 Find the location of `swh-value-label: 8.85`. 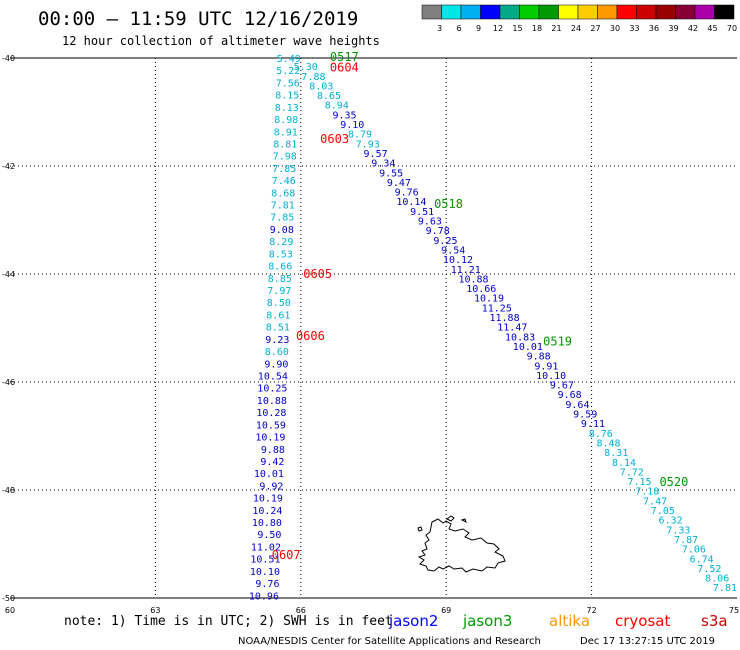

swh-value-label: 8.85 is located at coordinates (280, 279).